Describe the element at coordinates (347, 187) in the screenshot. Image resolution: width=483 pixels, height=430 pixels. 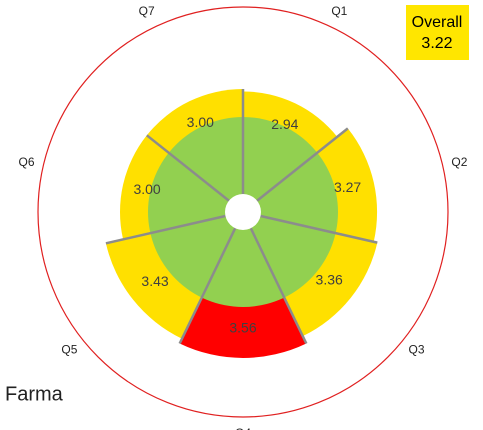
I see `value-label: 3.27` at that location.